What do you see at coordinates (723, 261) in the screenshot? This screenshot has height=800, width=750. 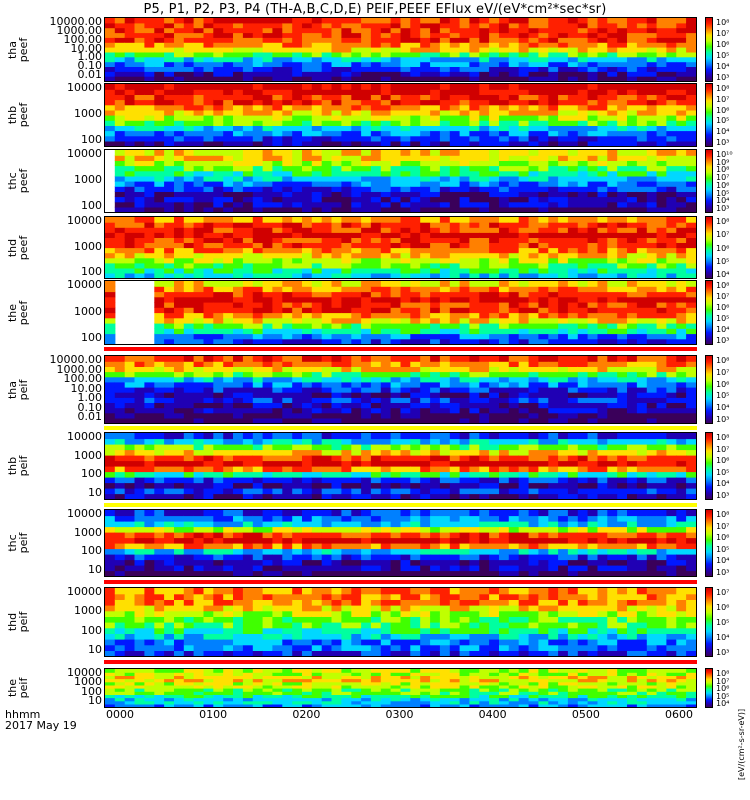 I see `colorbar-tick-label: 10⁵` at bounding box center [723, 261].